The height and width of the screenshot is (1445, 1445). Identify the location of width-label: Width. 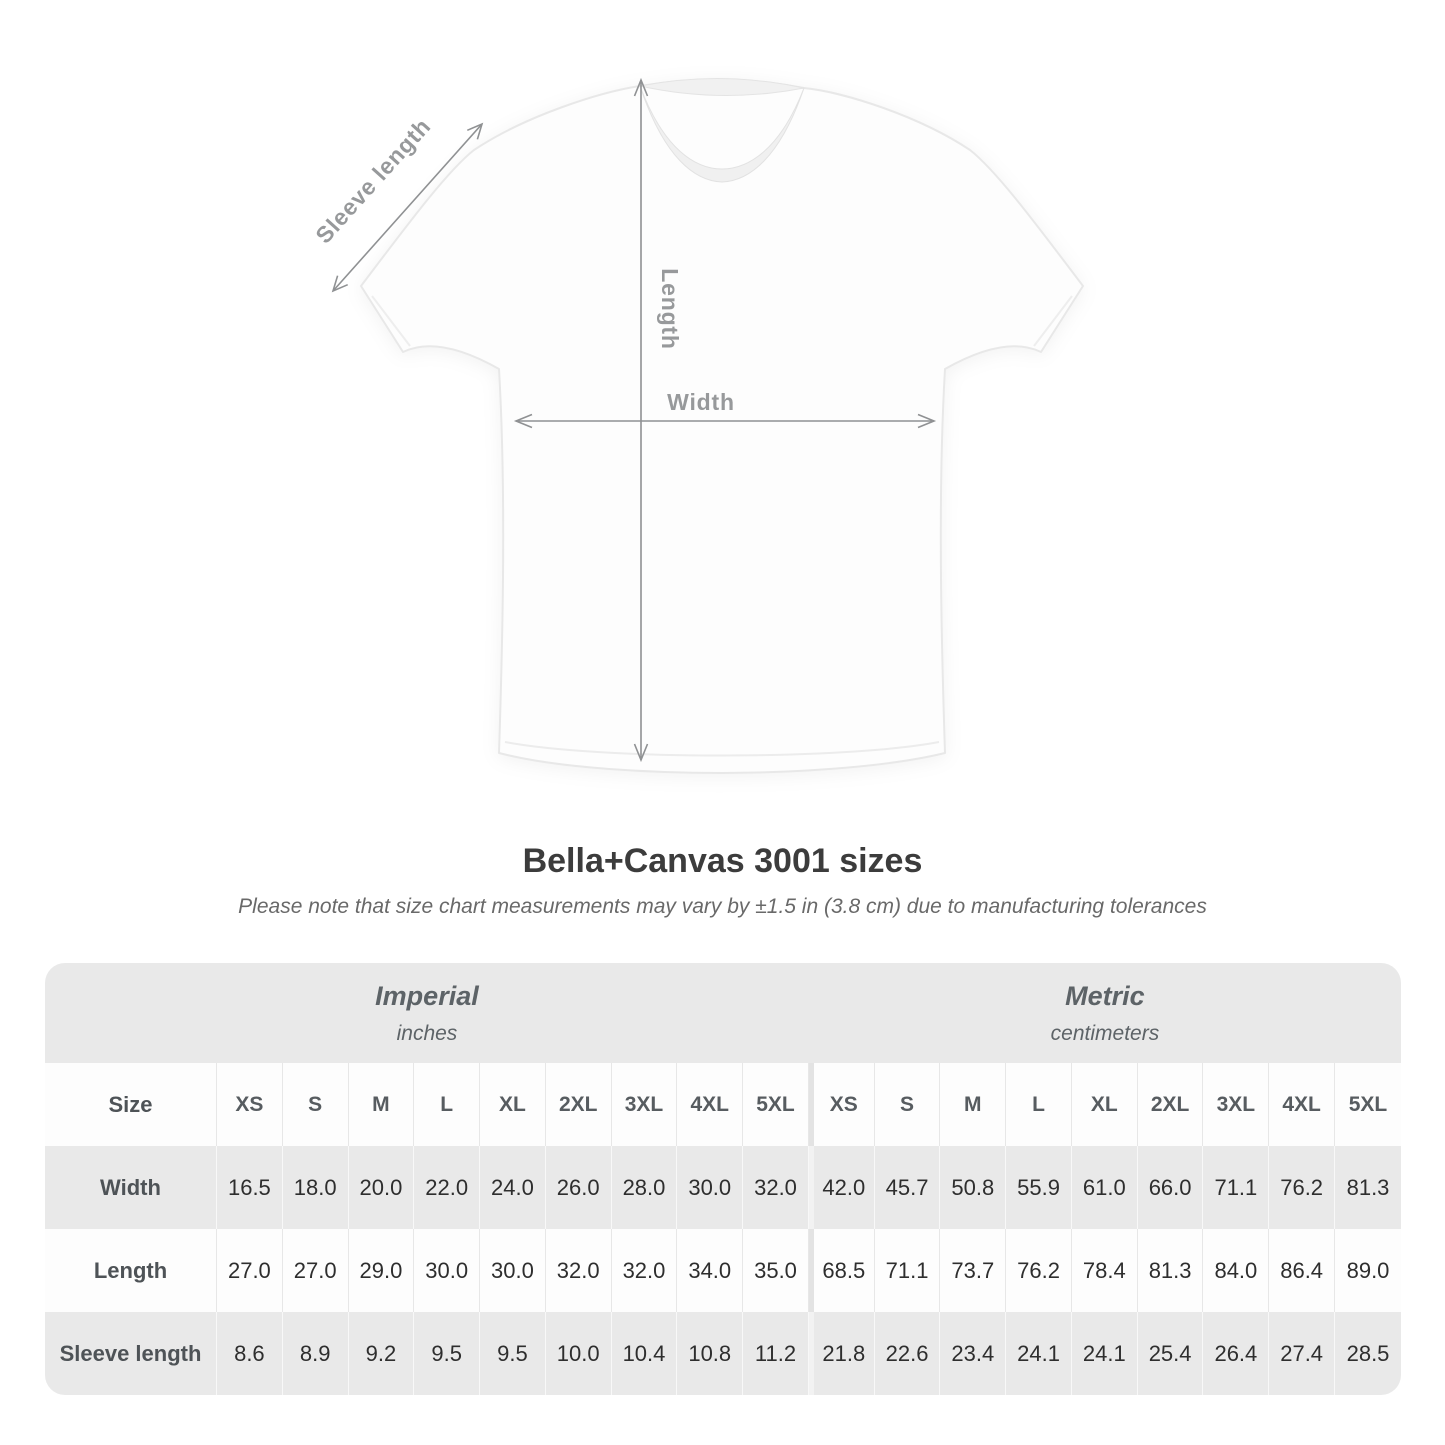
(701, 402).